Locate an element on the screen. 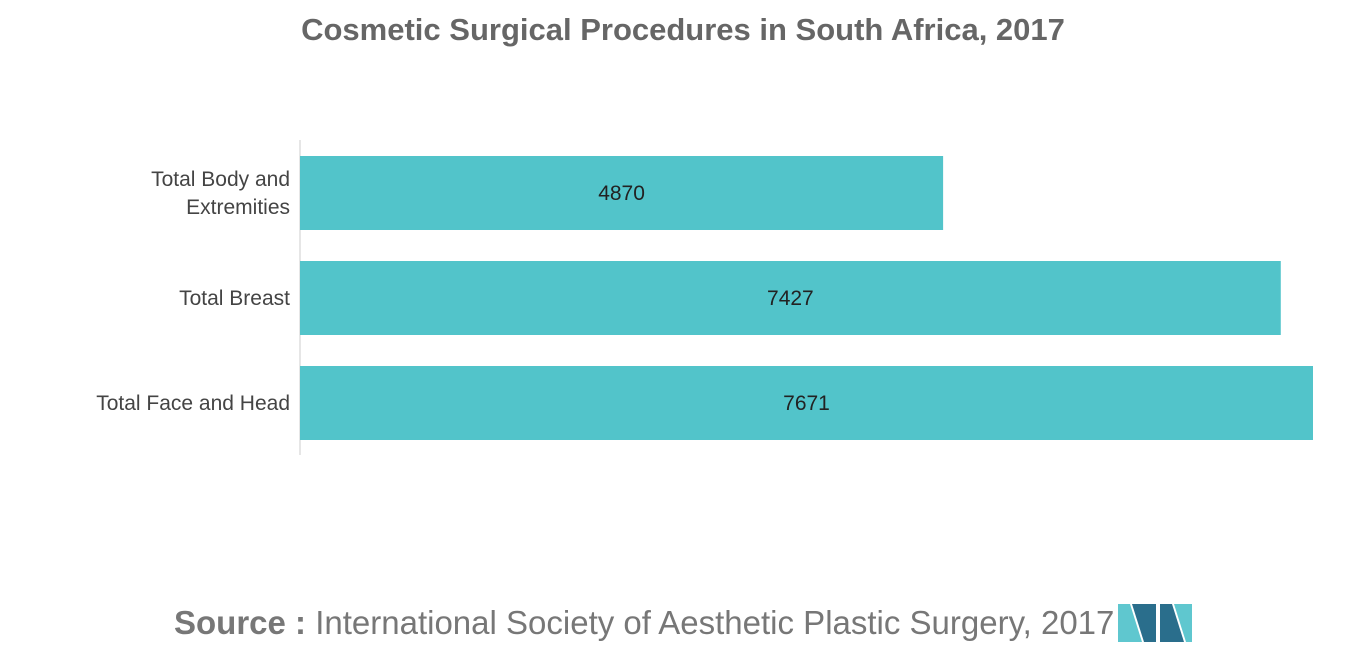 The width and height of the screenshot is (1366, 655). value-label-2: 7671 is located at coordinates (806, 403).